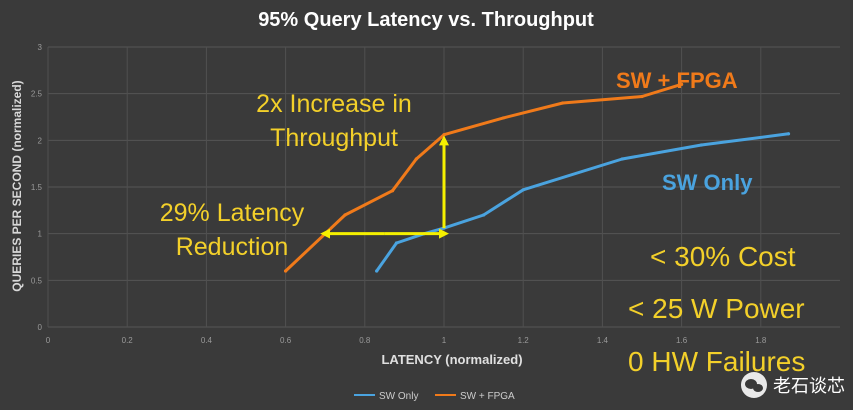  I want to click on series-label-sw-fpga: SW + FPGA, so click(677, 80).